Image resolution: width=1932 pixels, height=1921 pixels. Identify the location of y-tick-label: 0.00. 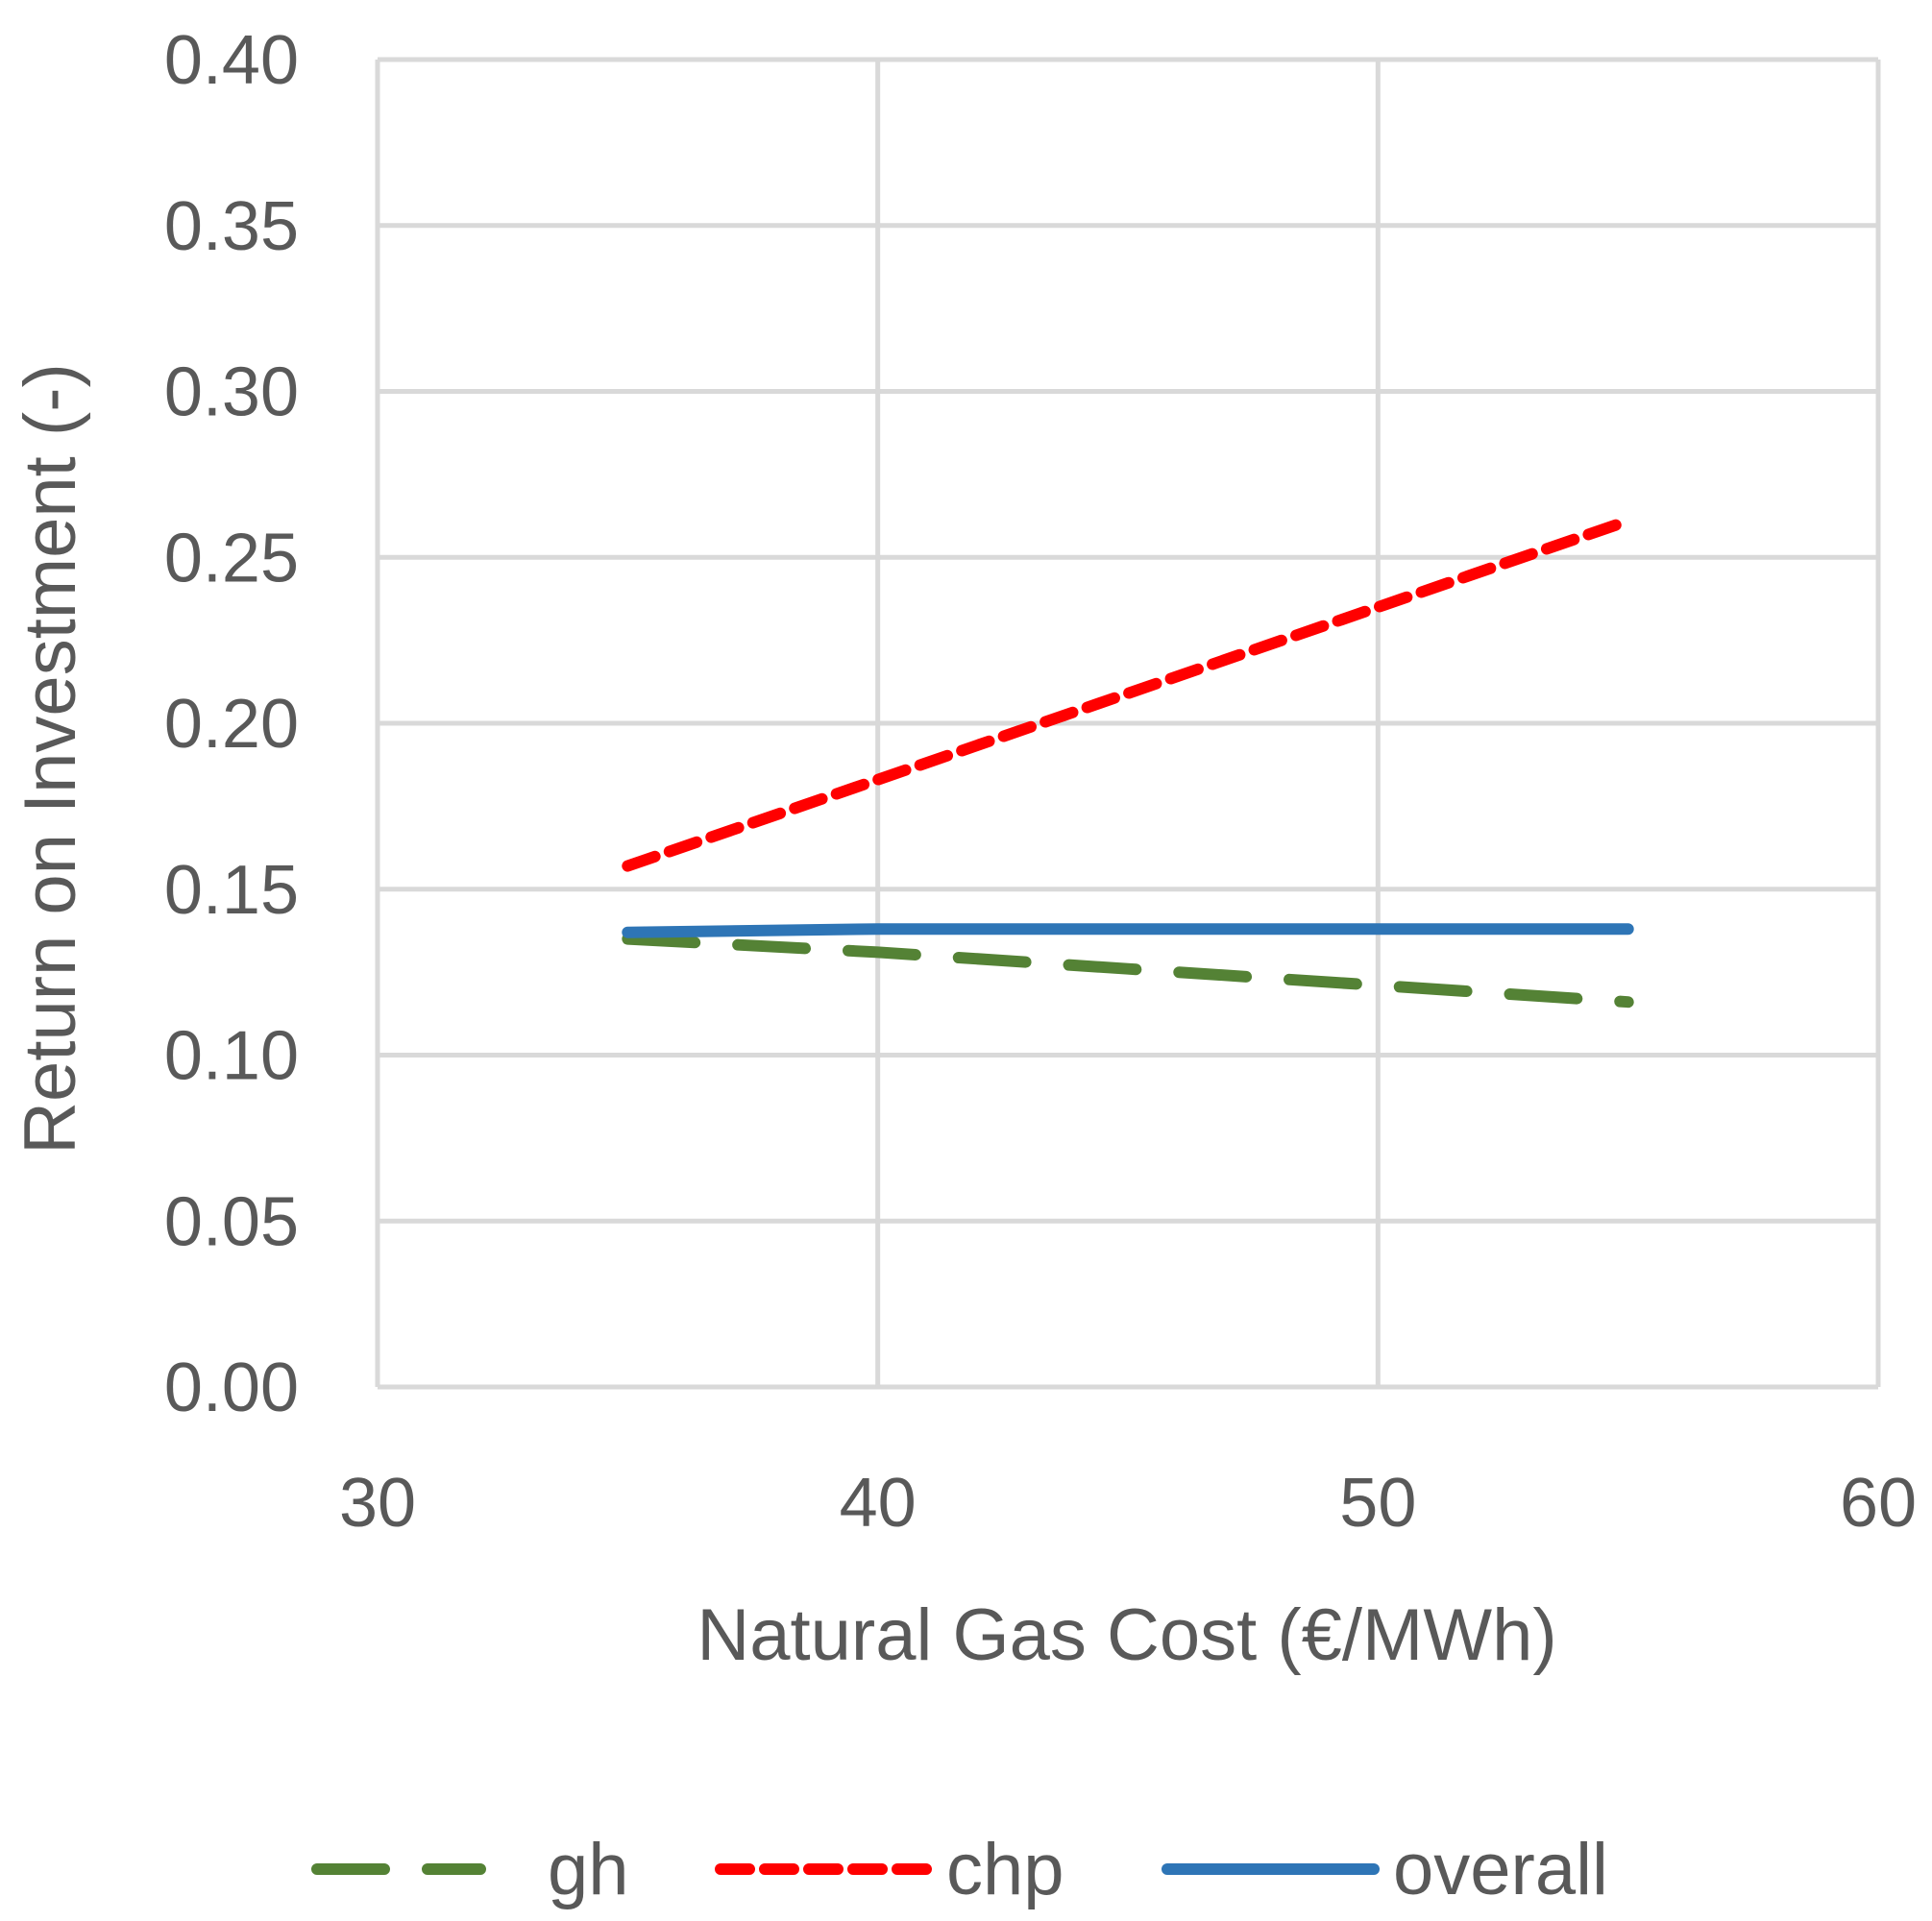
(231, 1388).